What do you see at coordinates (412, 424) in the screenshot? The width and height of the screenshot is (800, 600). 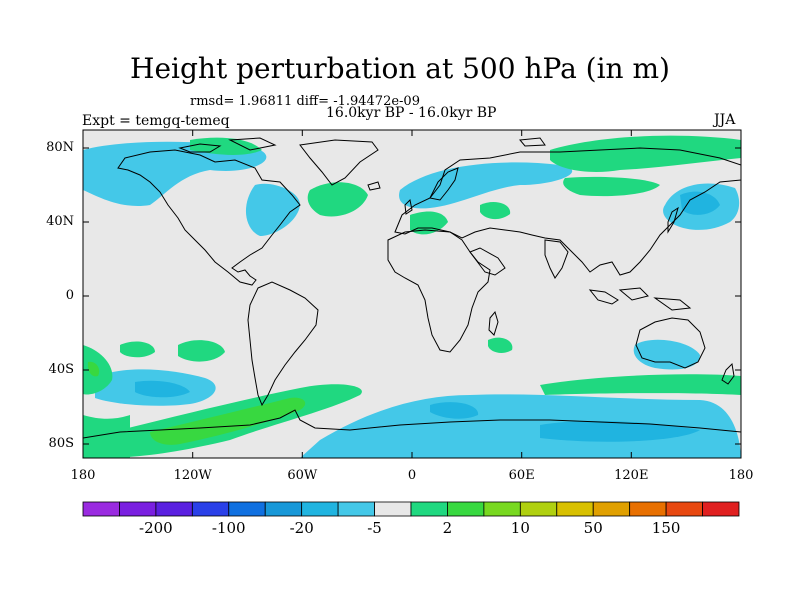 I see `coastline-antarctica` at bounding box center [412, 424].